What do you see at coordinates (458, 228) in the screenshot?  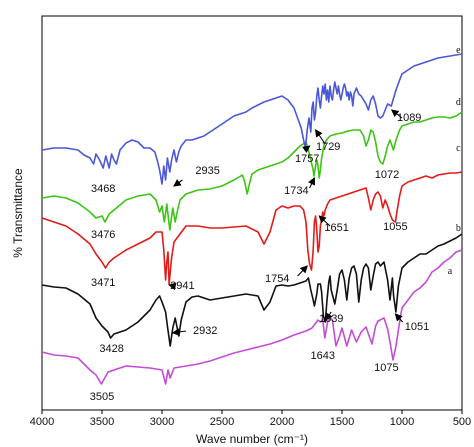 I see `series-letter-b: b` at bounding box center [458, 228].